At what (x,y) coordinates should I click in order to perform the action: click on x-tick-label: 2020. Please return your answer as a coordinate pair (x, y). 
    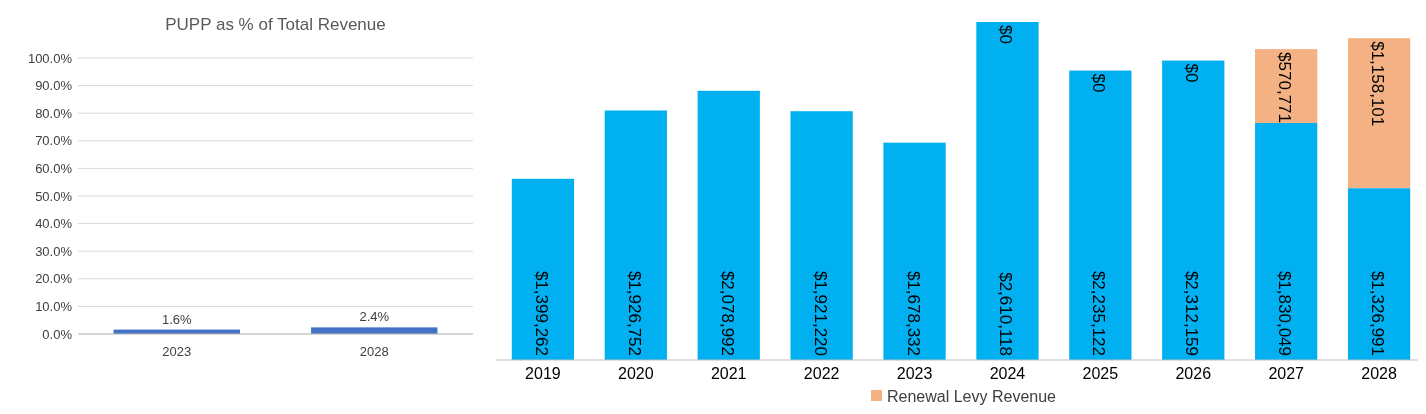
    Looking at the image, I should click on (636, 373).